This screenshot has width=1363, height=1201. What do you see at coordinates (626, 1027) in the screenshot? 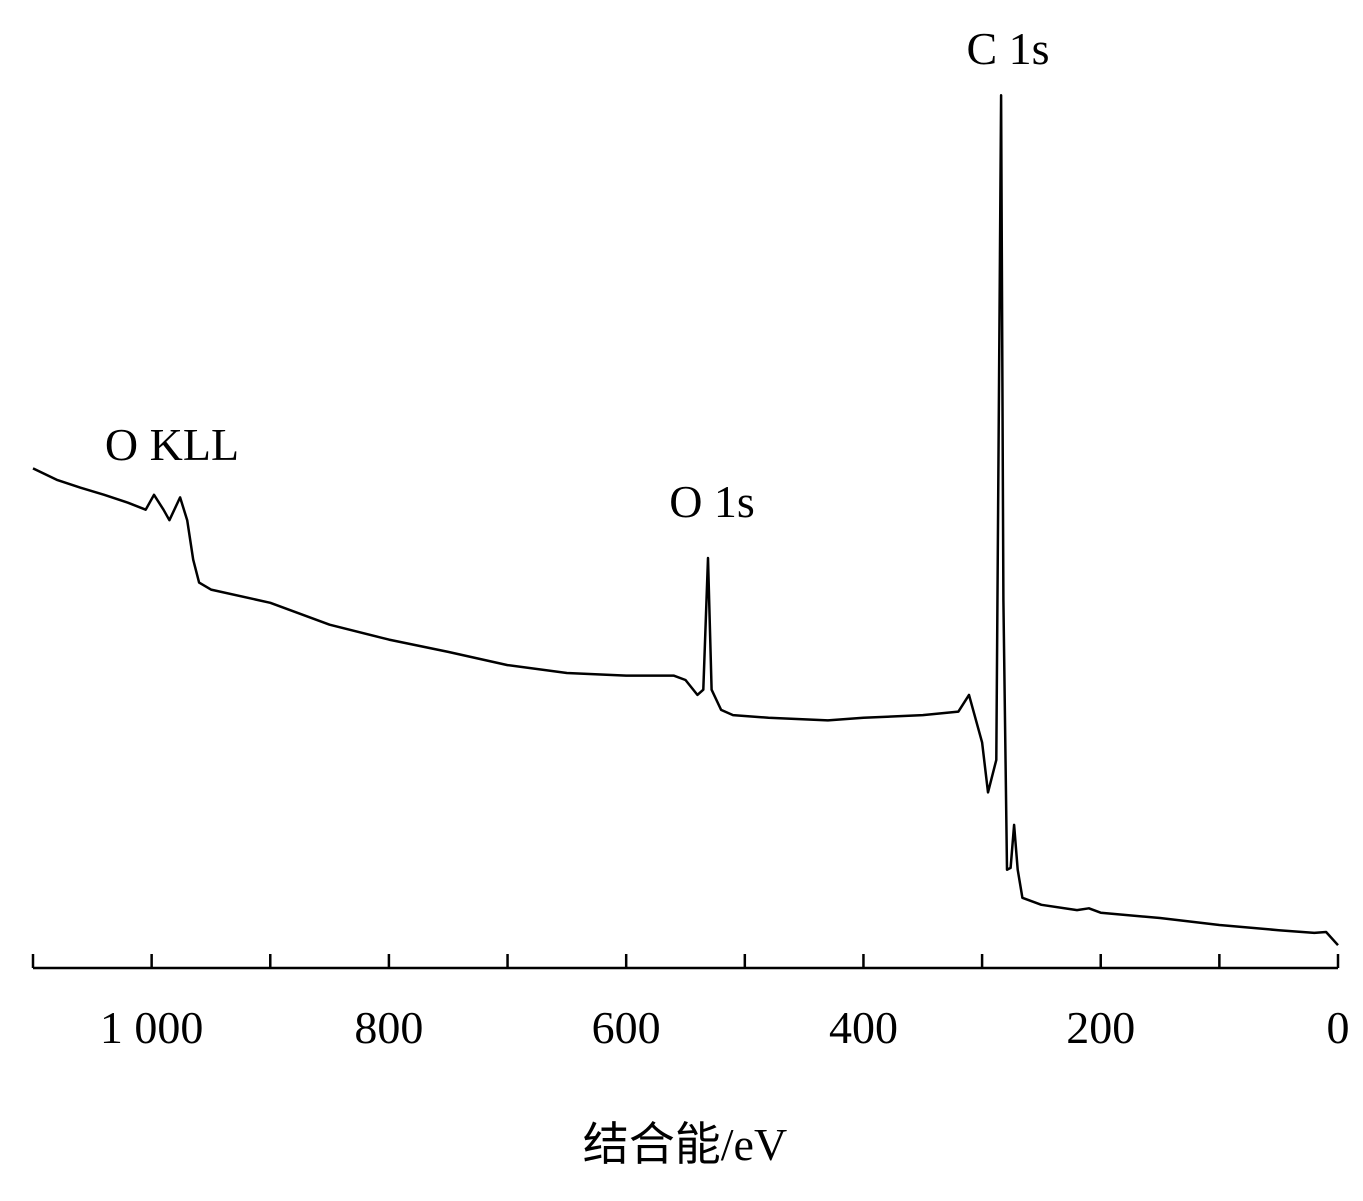
I see `x-tick-label: 600` at bounding box center [626, 1027].